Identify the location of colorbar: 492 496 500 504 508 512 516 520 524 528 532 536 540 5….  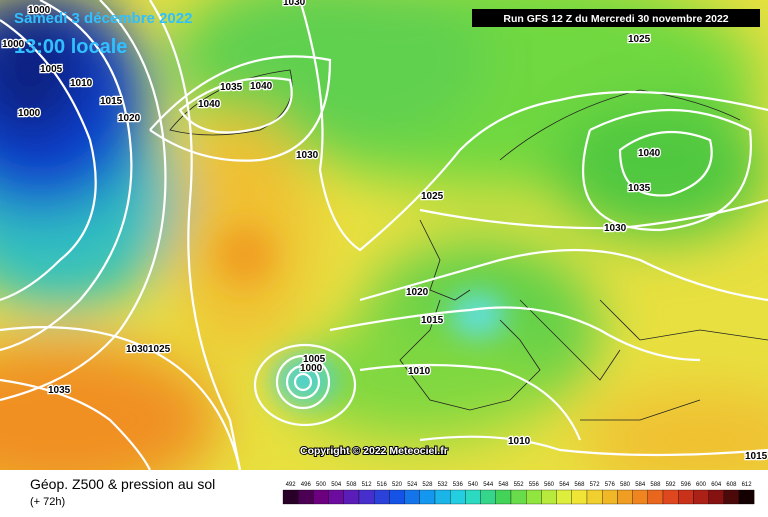
(518, 493).